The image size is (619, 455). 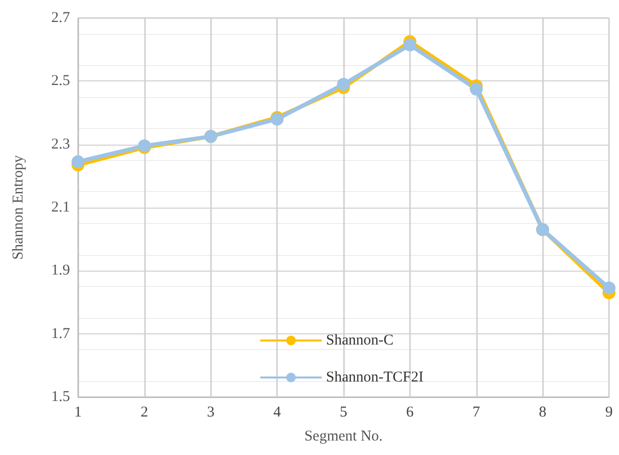 What do you see at coordinates (210, 412) in the screenshot?
I see `x-tick-label: 3` at bounding box center [210, 412].